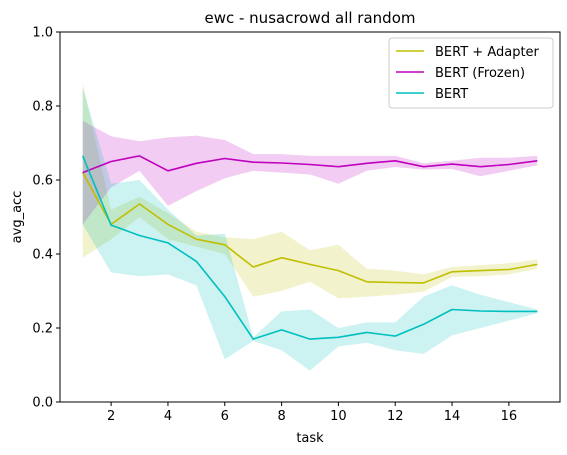 Image resolution: width=567 pixels, height=455 pixels. What do you see at coordinates (42, 107) in the screenshot?
I see `y-tick-label: 0.8` at bounding box center [42, 107].